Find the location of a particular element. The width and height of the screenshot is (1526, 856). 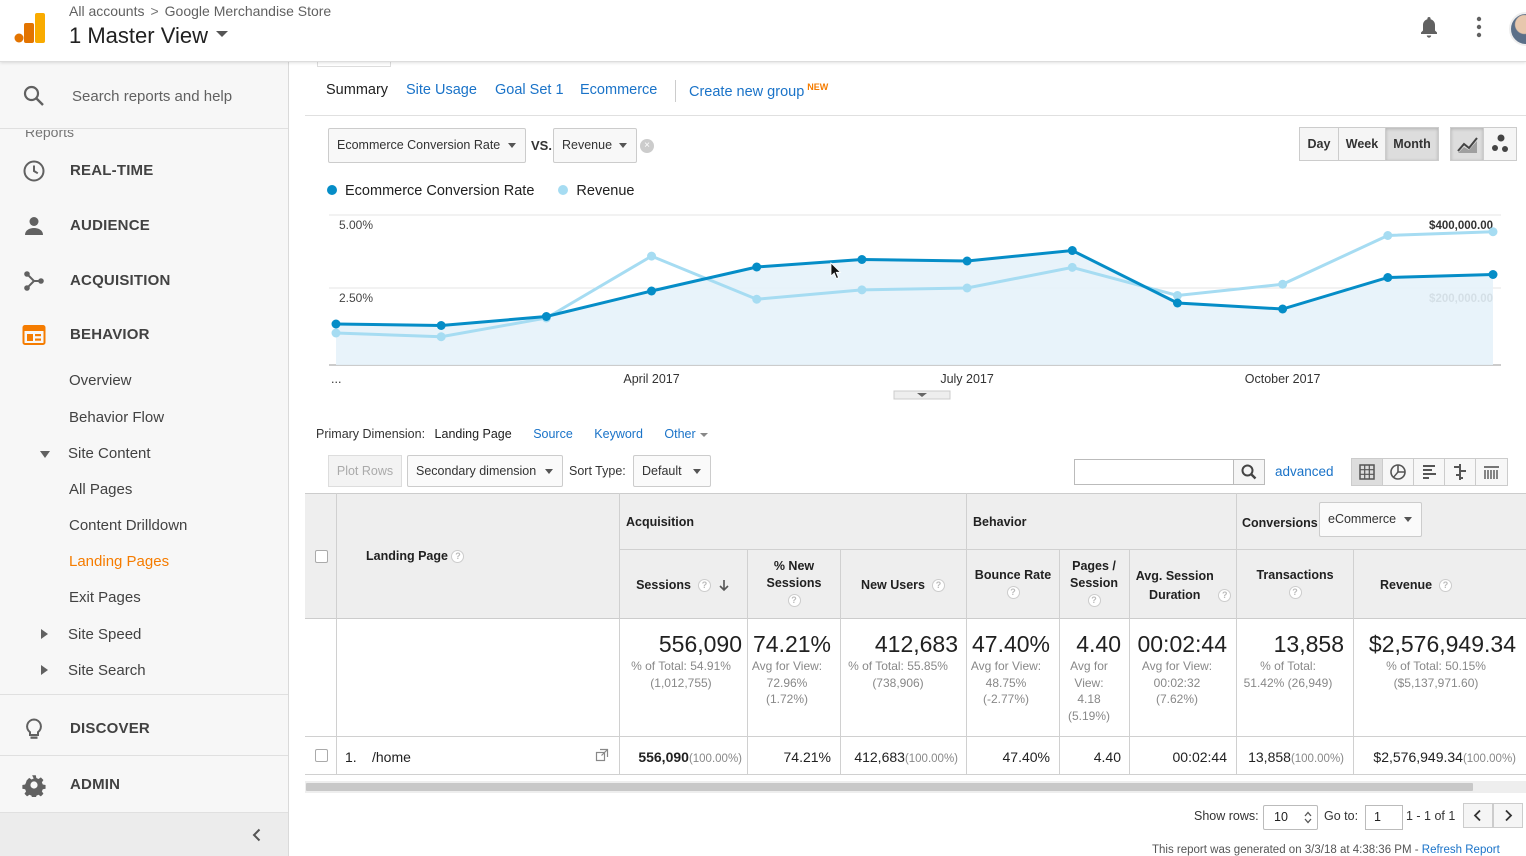

tab-site-usage: Site Usage is located at coordinates (441, 90).